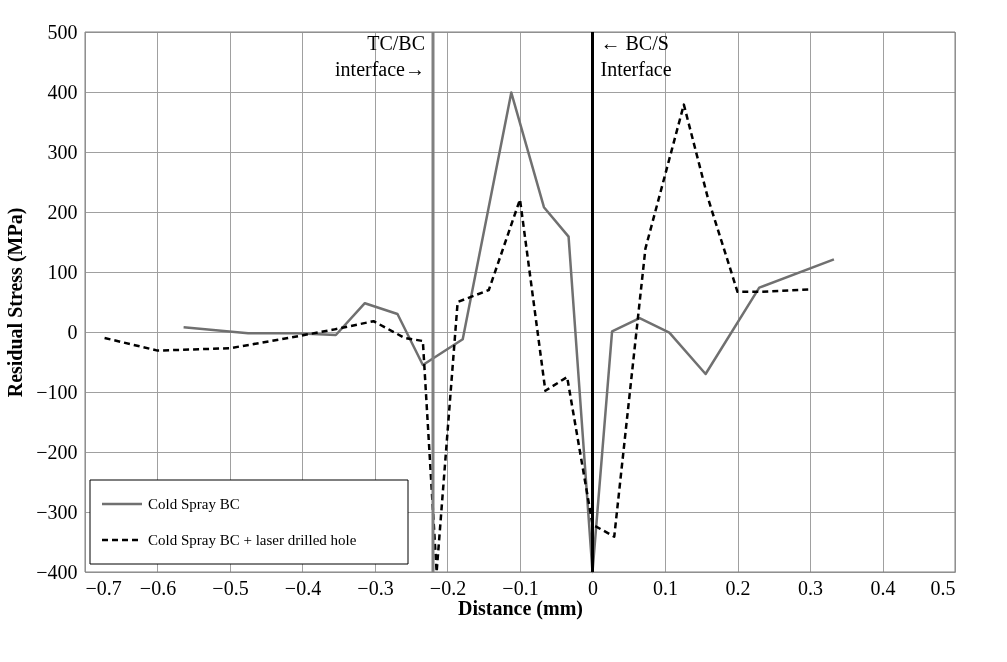 The width and height of the screenshot is (1007, 662). Describe the element at coordinates (62, 31) in the screenshot. I see `y-tick-label: 500` at that location.